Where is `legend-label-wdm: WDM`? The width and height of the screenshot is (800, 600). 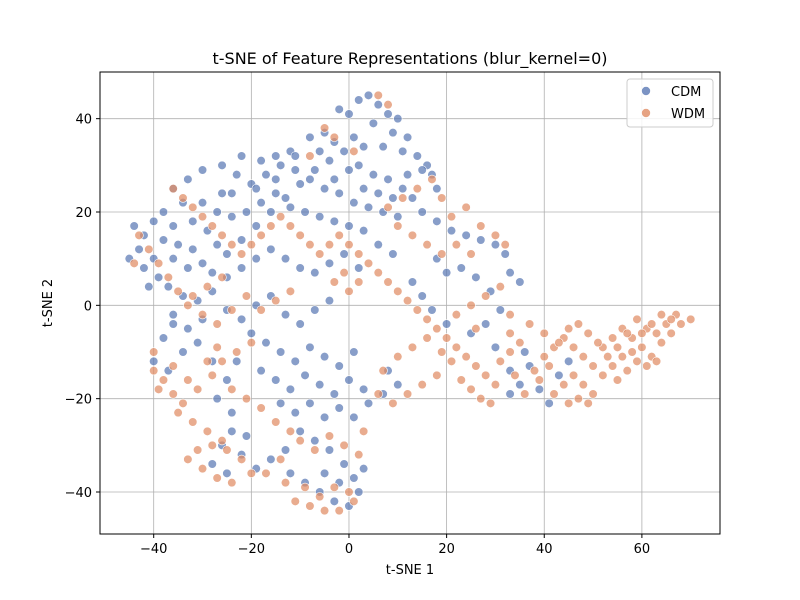 legend-label-wdm: WDM is located at coordinates (688, 114).